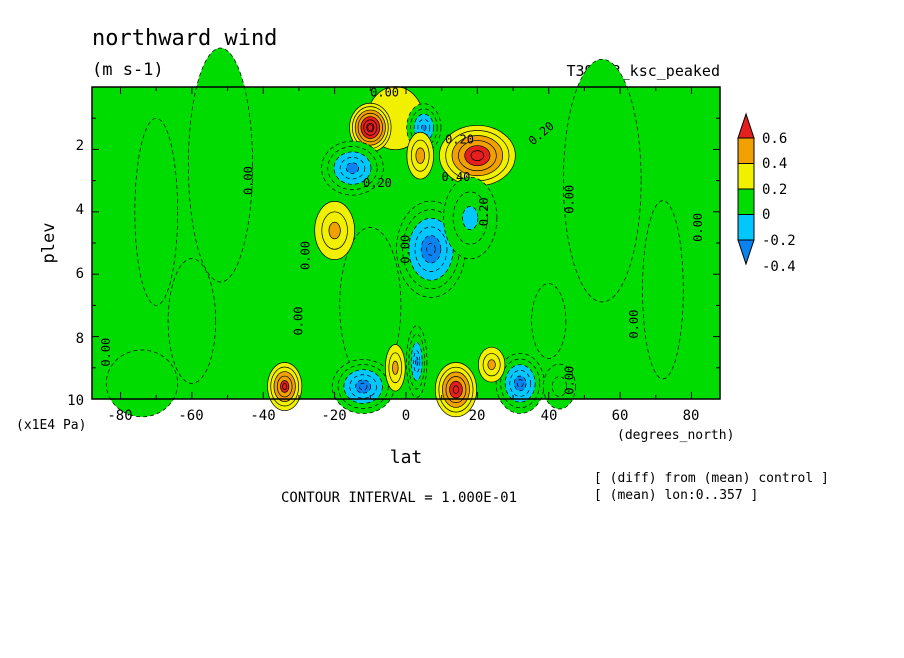 The width and height of the screenshot is (904, 658). What do you see at coordinates (119, 416) in the screenshot?
I see `x-tick-label: -80` at bounding box center [119, 416].